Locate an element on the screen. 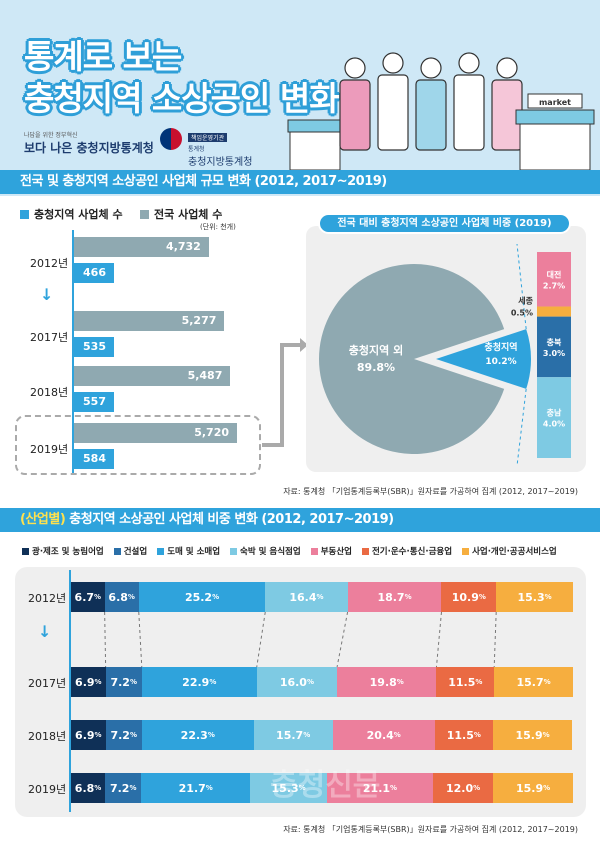 This screenshot has width=600, height=848. stacked-segment: 22.9% is located at coordinates (199, 682).